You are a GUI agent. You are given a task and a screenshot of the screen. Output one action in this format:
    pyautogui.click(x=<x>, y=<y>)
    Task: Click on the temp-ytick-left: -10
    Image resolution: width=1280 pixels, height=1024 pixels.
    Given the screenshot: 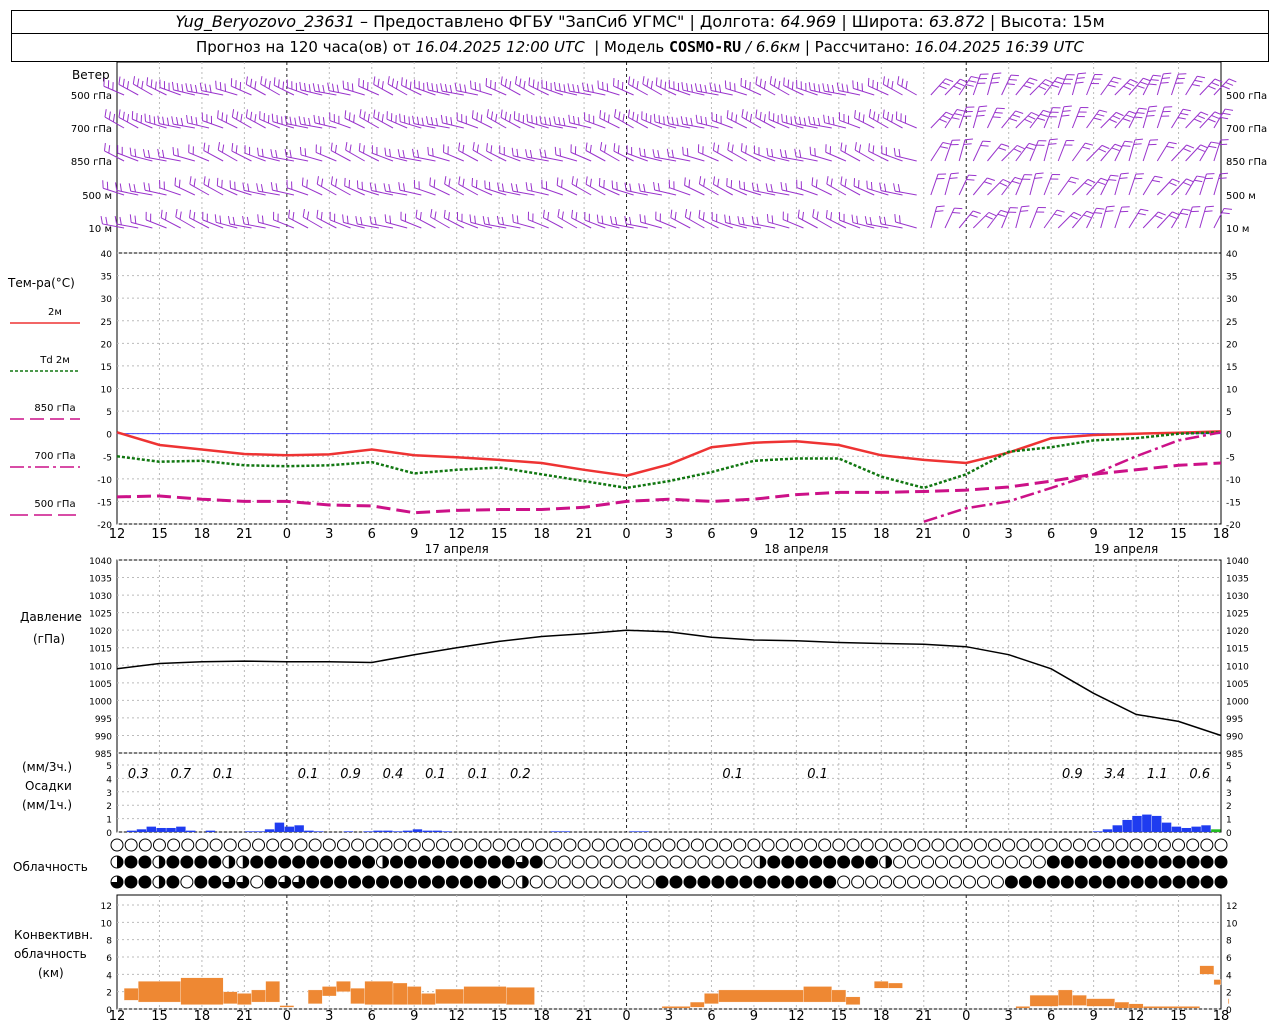 What is the action you would take?
    pyautogui.click(x=104, y=481)
    